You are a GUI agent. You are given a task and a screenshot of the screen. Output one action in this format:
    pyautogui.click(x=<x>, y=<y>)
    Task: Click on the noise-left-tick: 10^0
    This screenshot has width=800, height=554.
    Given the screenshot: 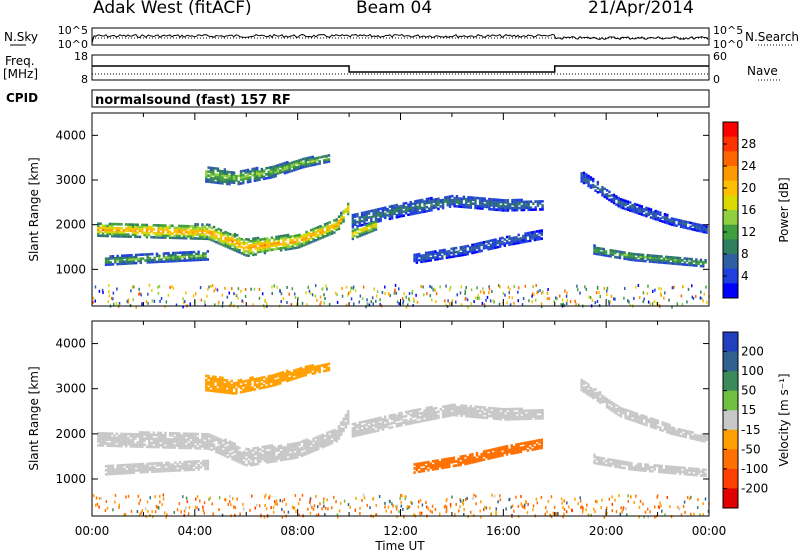 What is the action you would take?
    pyautogui.click(x=73, y=44)
    